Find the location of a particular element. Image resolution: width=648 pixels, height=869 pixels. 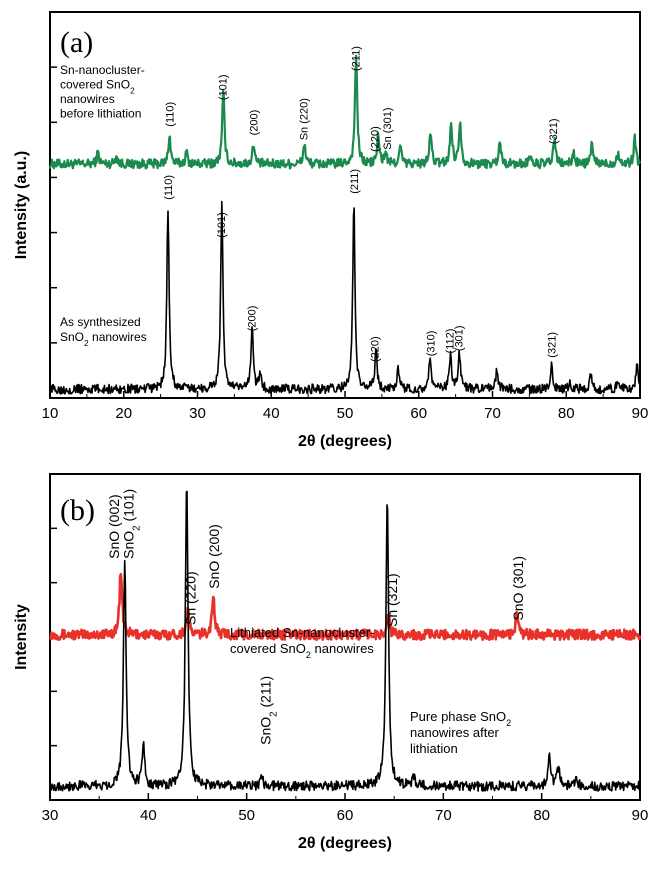

peak-label: (301) is located at coordinates (460, 338).